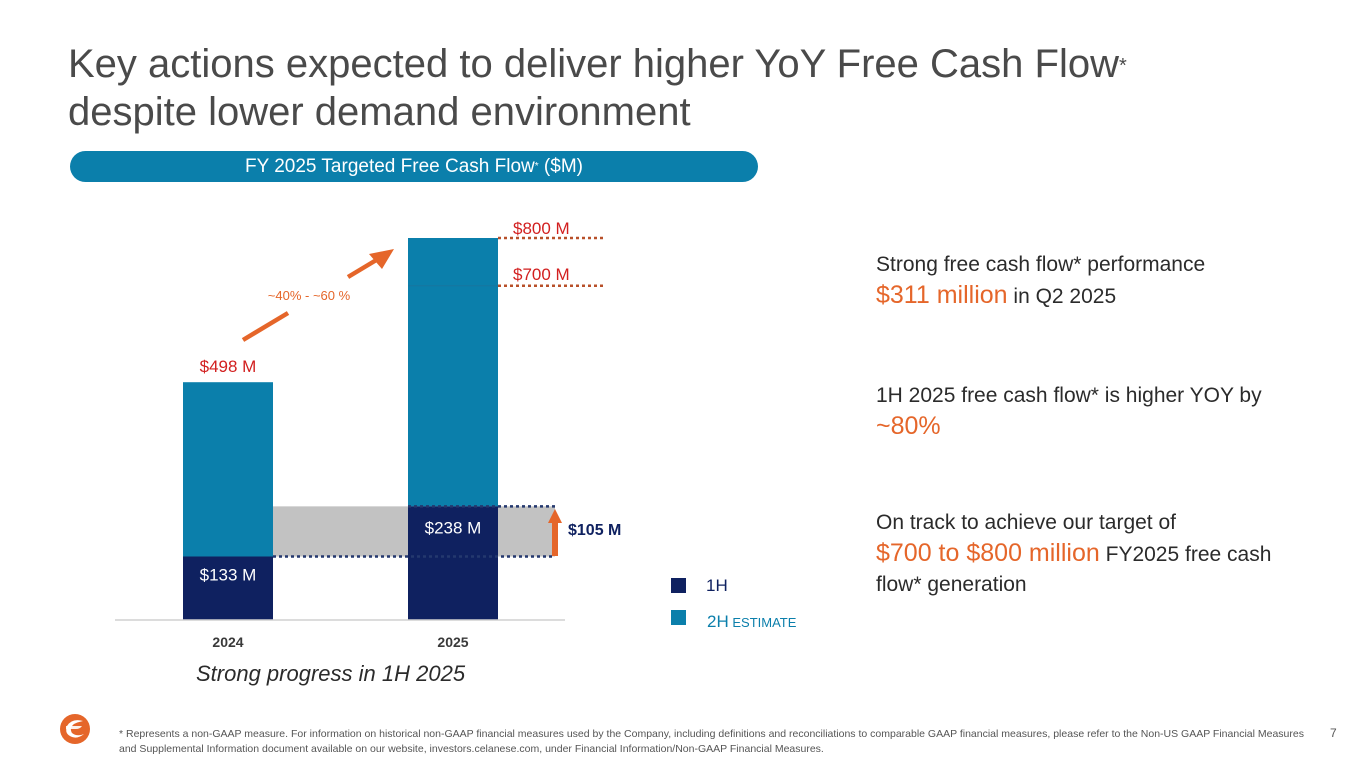 The height and width of the screenshot is (768, 1365). Describe the element at coordinates (1333, 733) in the screenshot. I see `page-number: 7` at that location.